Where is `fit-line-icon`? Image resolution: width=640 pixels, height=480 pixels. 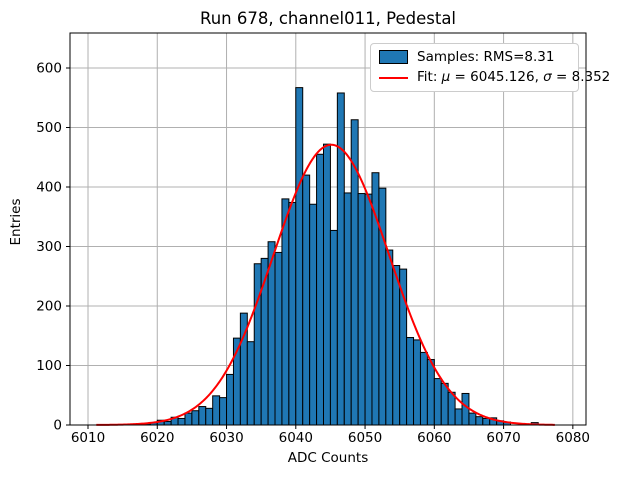
fit-line-icon is located at coordinates (393, 78).